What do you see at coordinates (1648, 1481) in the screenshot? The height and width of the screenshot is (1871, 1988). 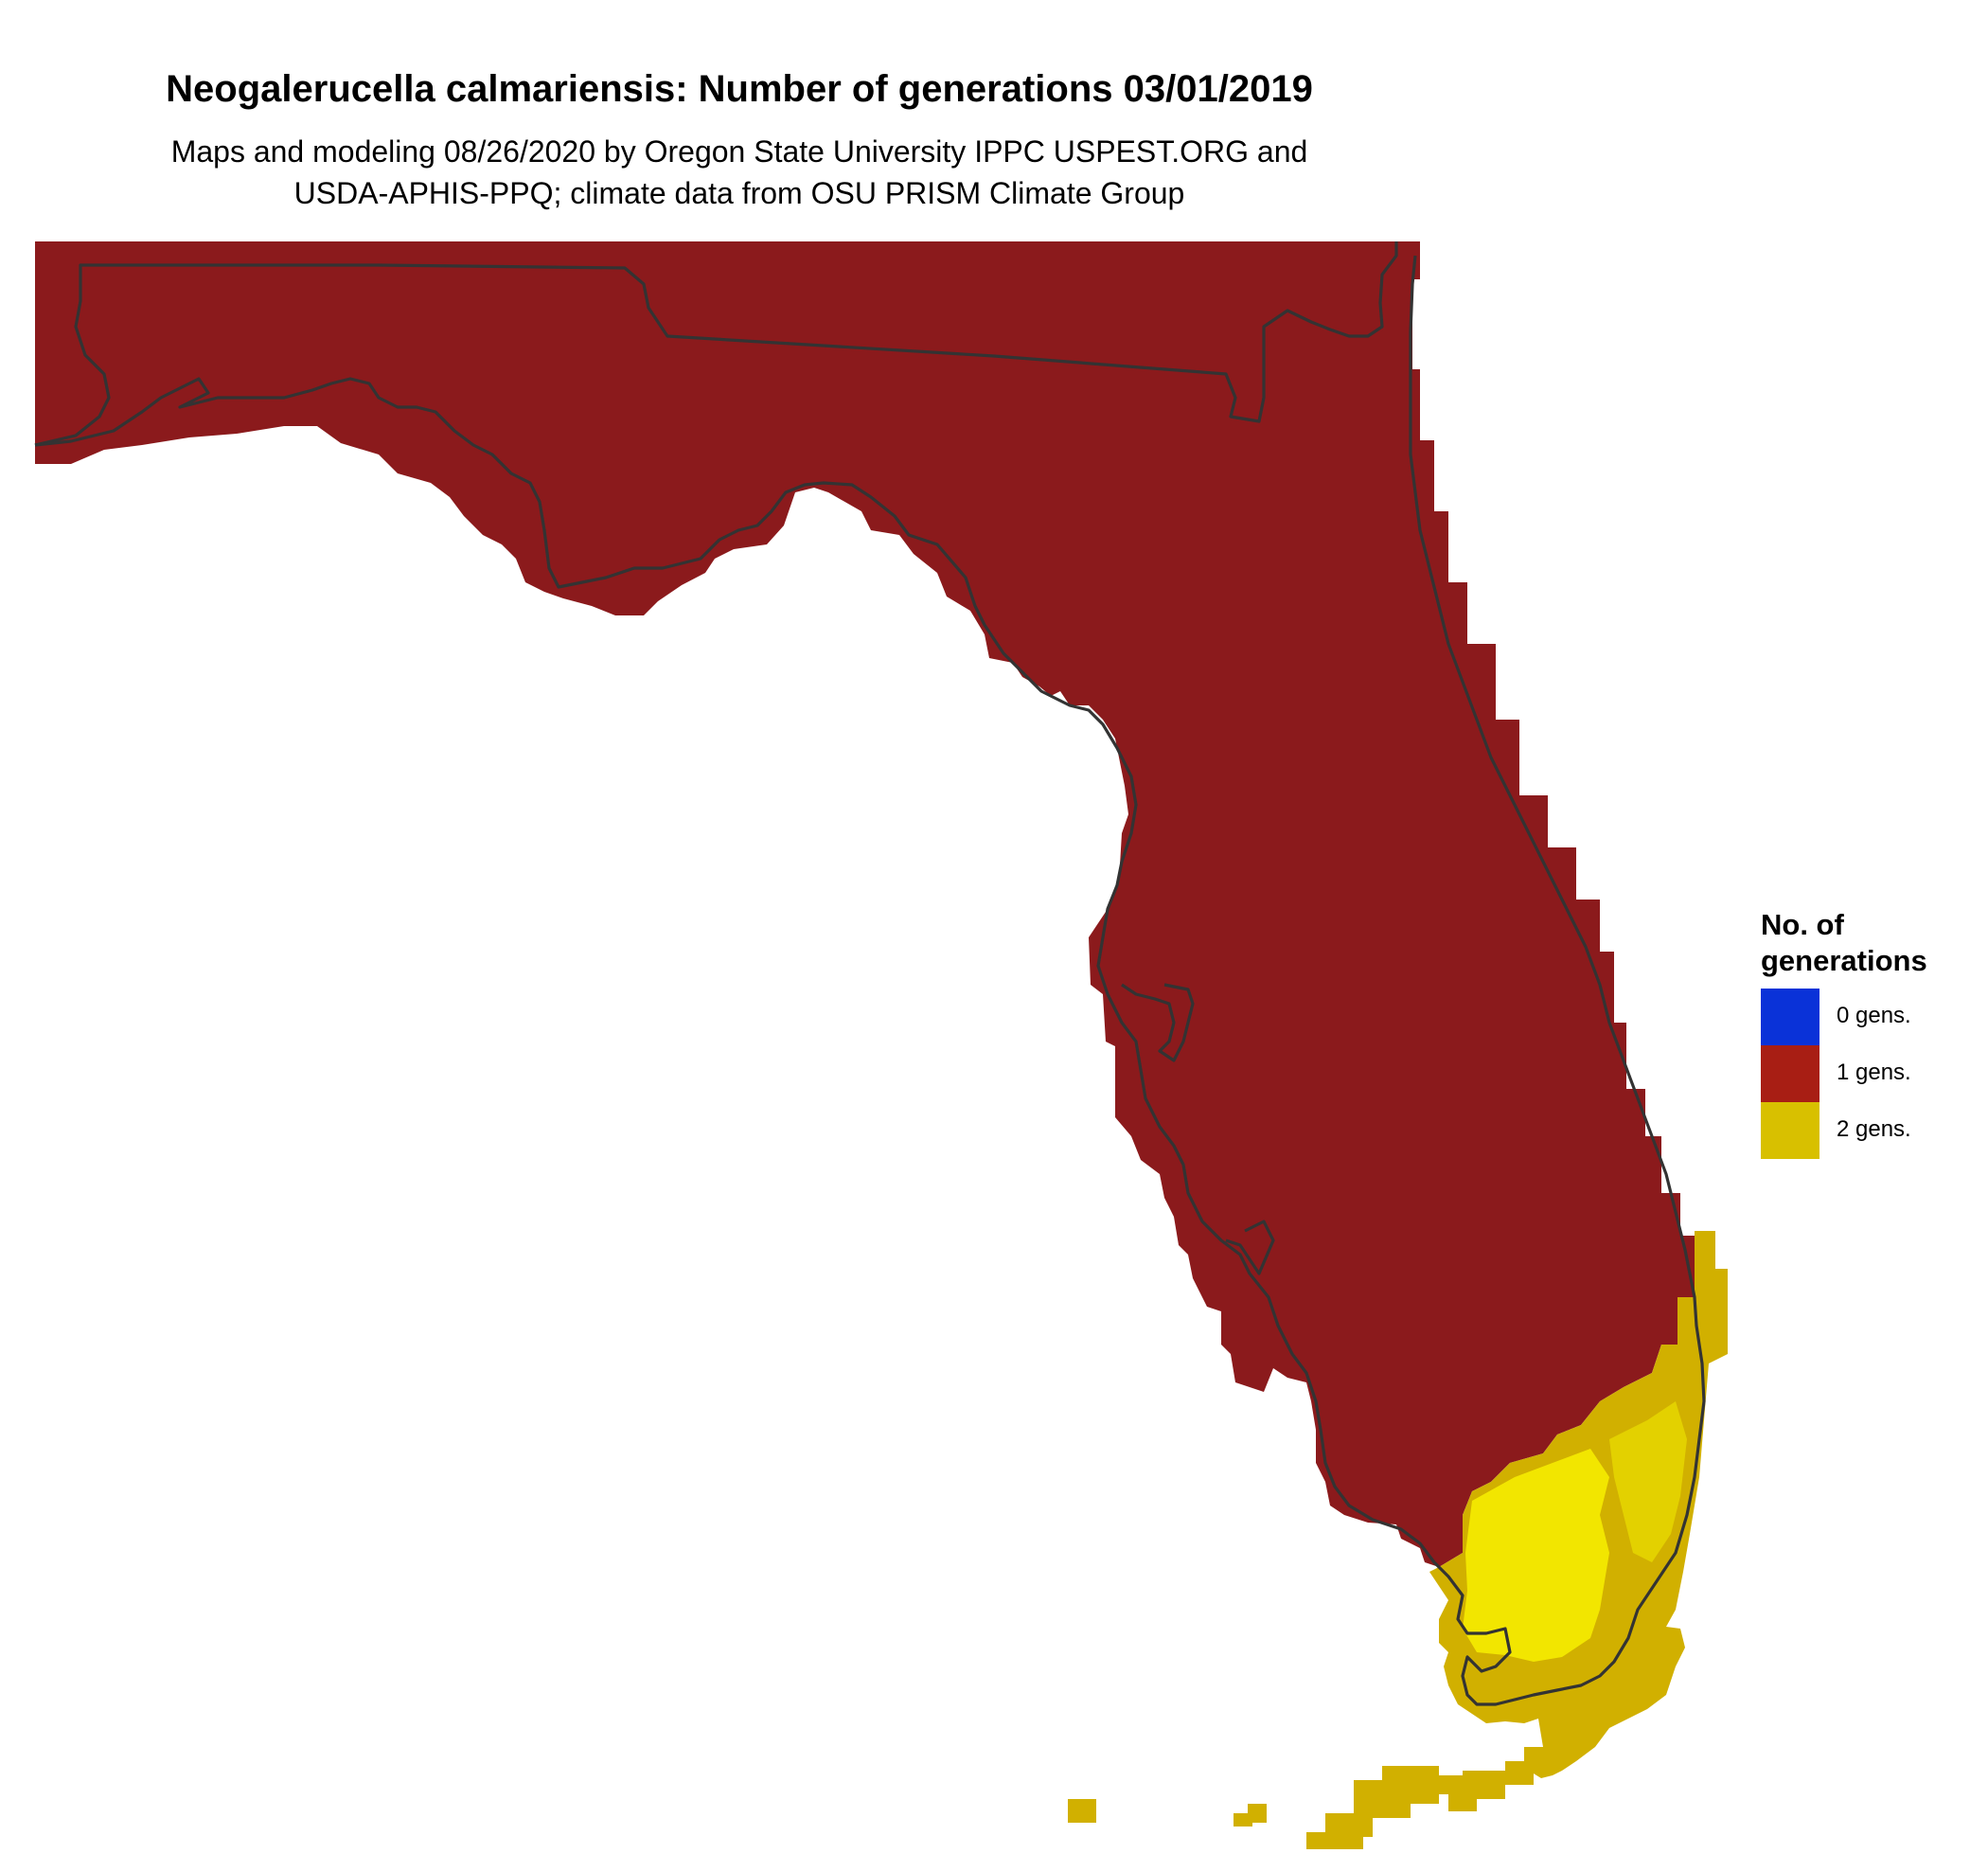 I see `region-2-generations-east` at bounding box center [1648, 1481].